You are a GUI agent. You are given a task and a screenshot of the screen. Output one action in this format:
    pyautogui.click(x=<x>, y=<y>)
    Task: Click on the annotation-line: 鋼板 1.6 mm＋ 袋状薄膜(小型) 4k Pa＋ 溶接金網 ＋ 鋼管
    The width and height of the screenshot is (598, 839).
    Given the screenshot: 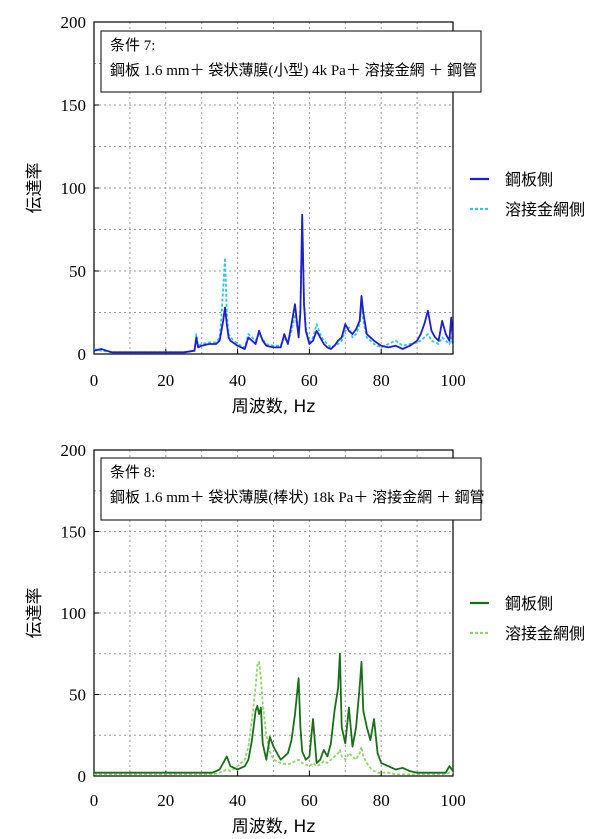 What is the action you would take?
    pyautogui.click(x=293, y=70)
    